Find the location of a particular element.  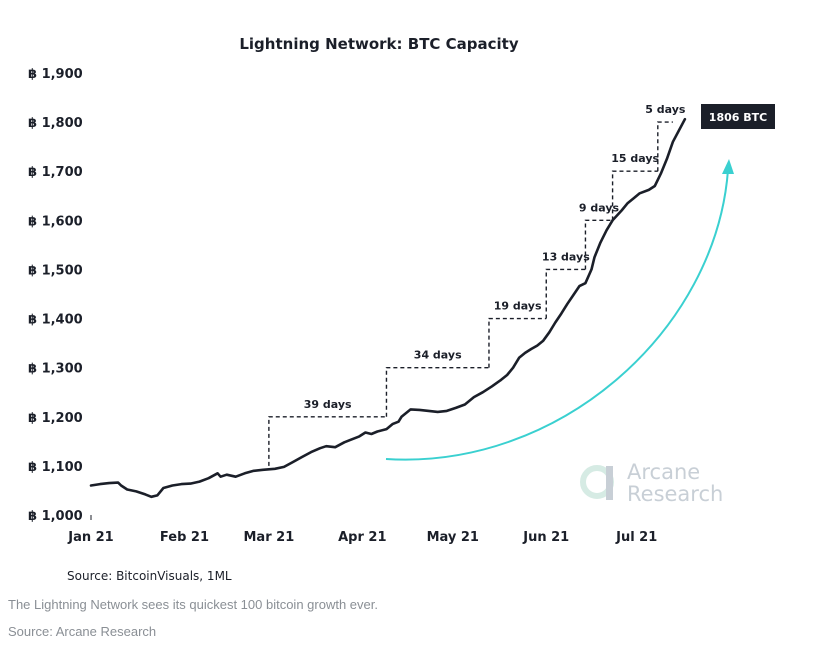

step-label: 9 days is located at coordinates (599, 207).